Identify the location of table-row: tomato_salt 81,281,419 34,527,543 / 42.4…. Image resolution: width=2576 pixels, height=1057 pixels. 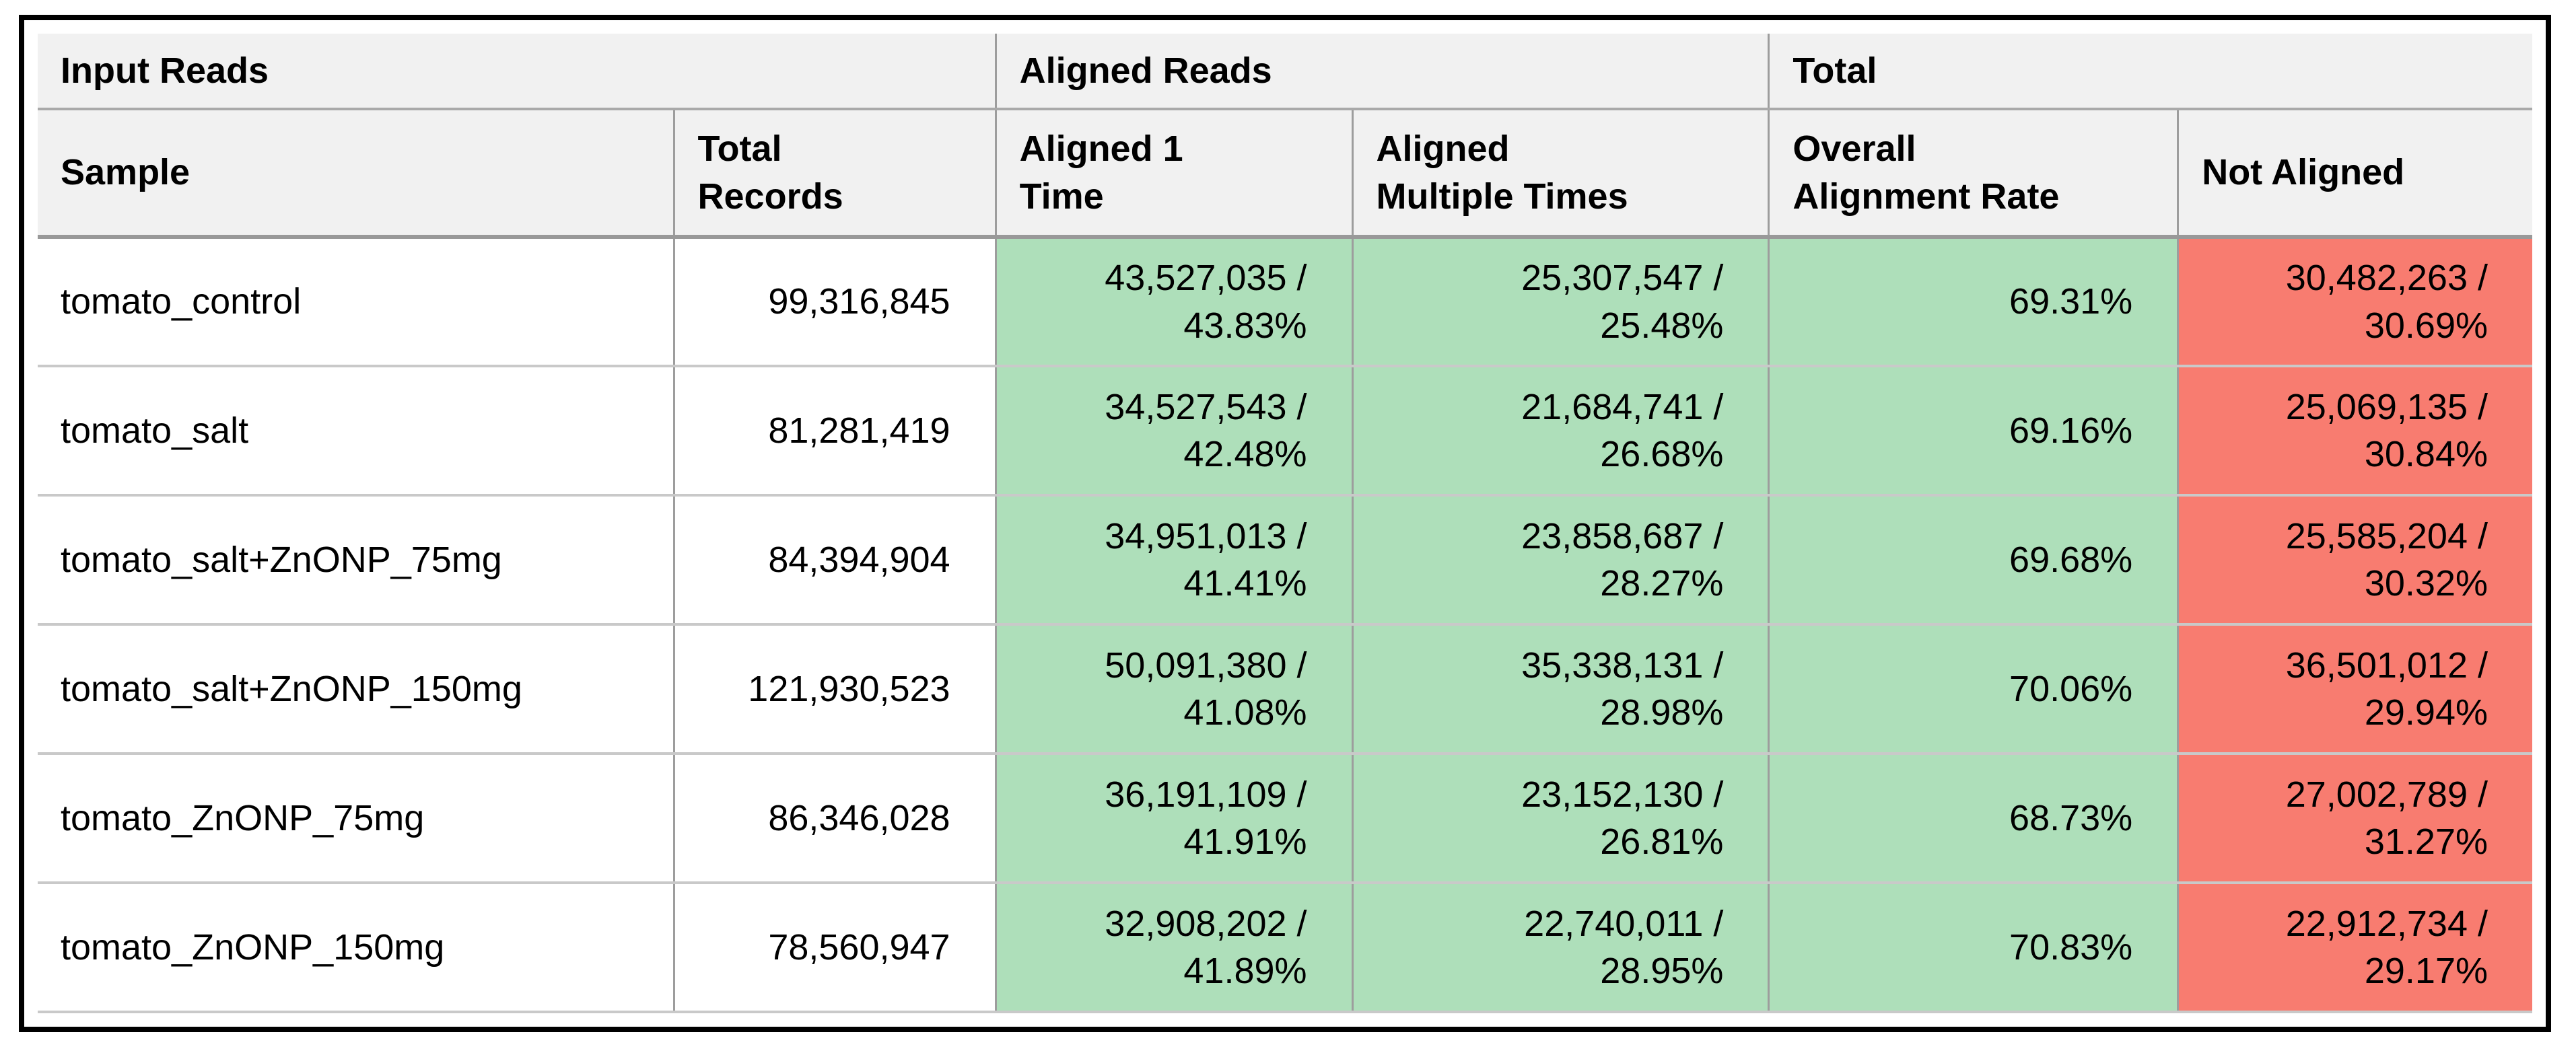
(1285, 432).